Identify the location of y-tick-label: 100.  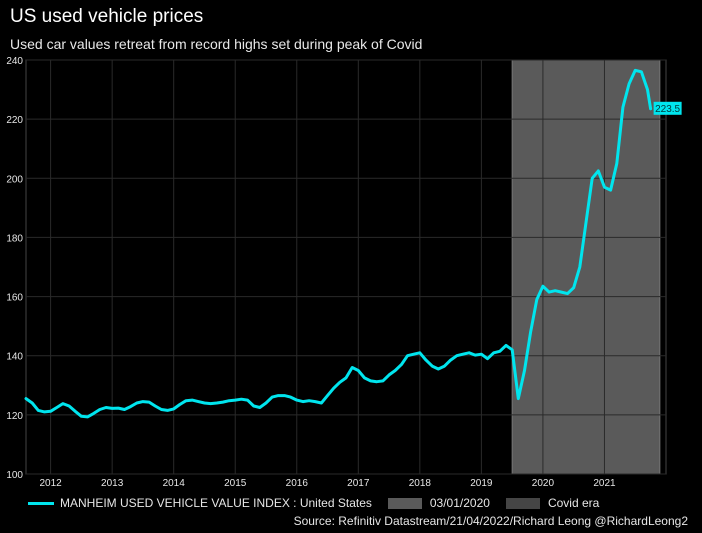
(14, 475).